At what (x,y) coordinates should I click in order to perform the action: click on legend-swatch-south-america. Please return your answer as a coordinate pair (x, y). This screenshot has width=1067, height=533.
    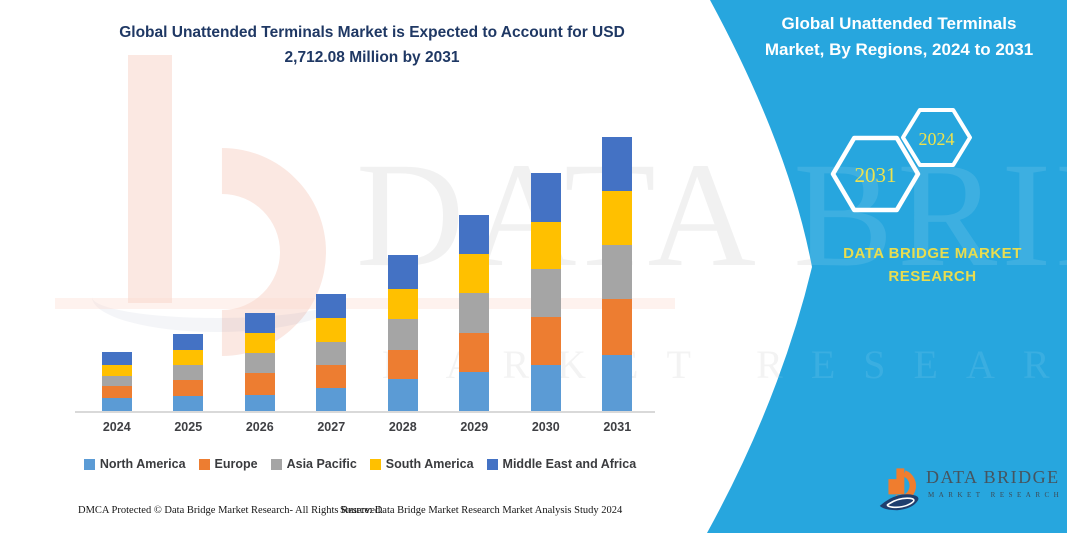
    Looking at the image, I should click on (375, 464).